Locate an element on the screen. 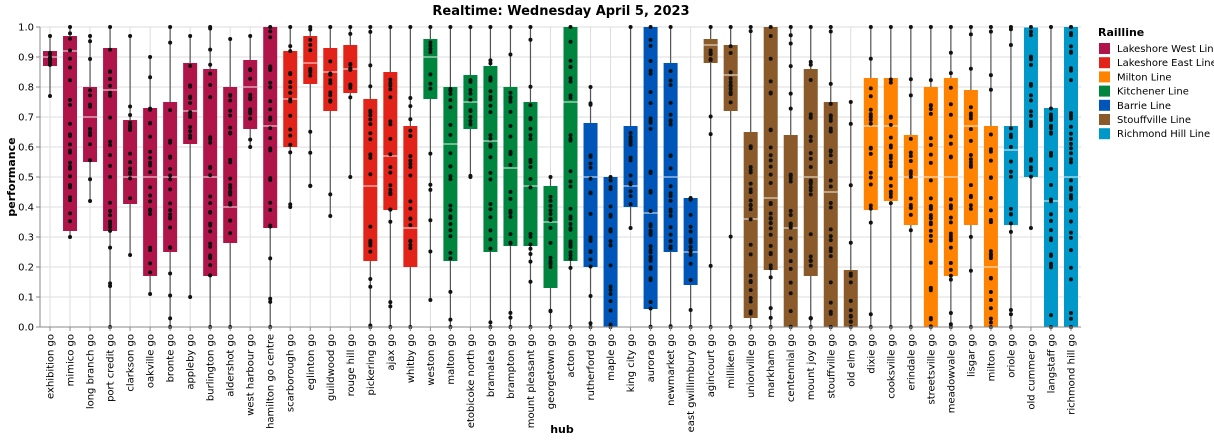 This screenshot has width=1214, height=444. x-tick-label: rutherford go is located at coordinates (591, 367).